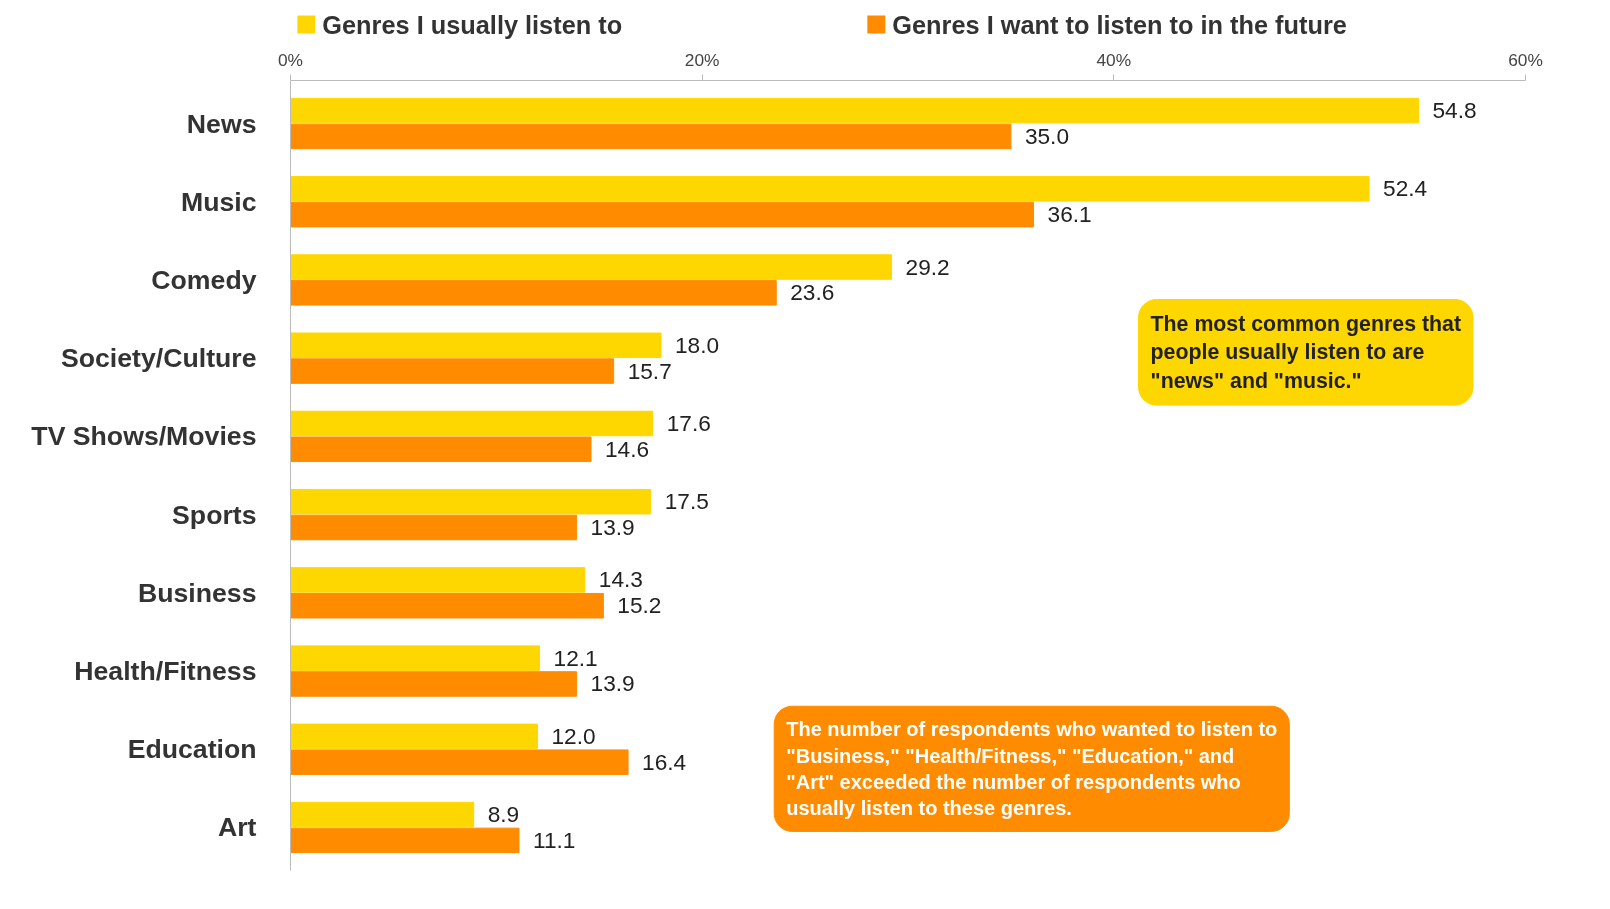 The image size is (1610, 909). What do you see at coordinates (1032, 769) in the screenshot?
I see `annotation: The number of respondents who wanted to listen to "Business," "Health/Fitness," "Education," and "Art" exceeded the number of respondents who usually listen to these genres.` at bounding box center [1032, 769].